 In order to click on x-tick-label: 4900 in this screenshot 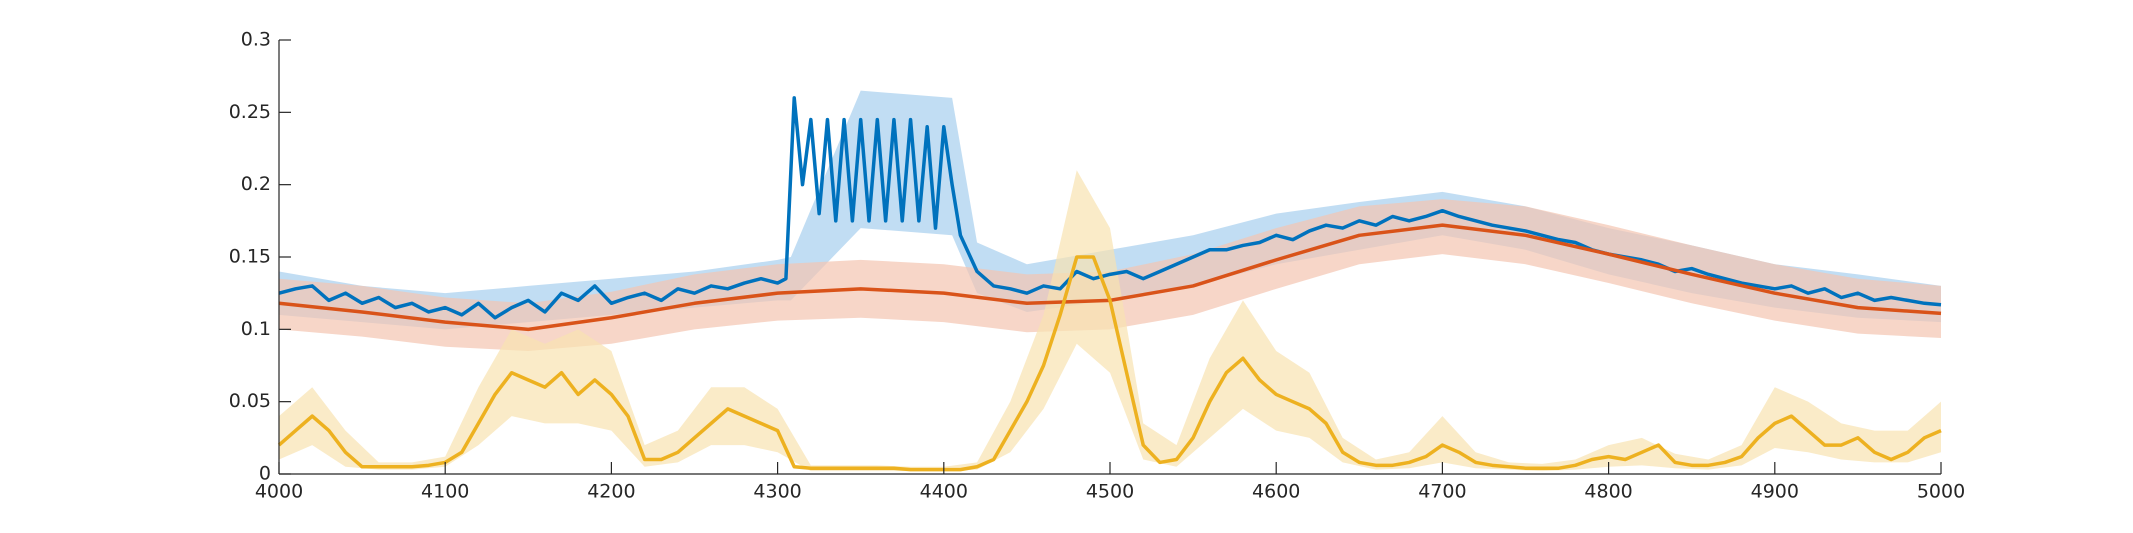, I will do `click(1775, 492)`.